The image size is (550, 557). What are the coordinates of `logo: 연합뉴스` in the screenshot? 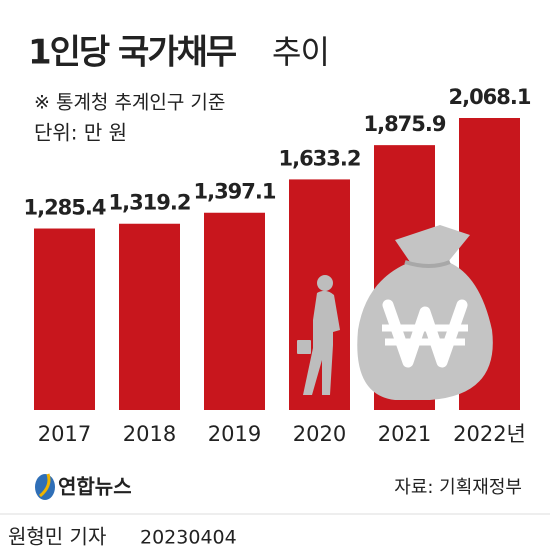 It's located at (83, 486).